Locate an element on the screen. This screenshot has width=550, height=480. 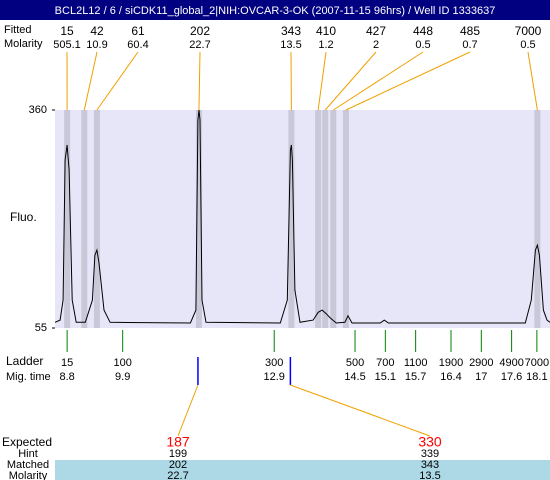
matched-band is located at coordinates (302, 470).